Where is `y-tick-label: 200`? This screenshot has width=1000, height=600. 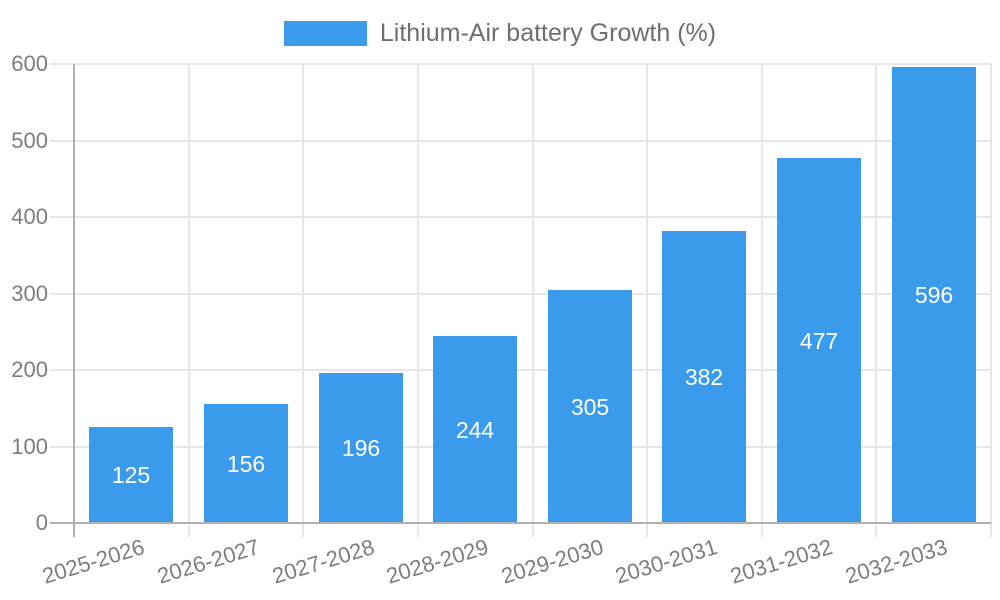
y-tick-label: 200 is located at coordinates (29, 369).